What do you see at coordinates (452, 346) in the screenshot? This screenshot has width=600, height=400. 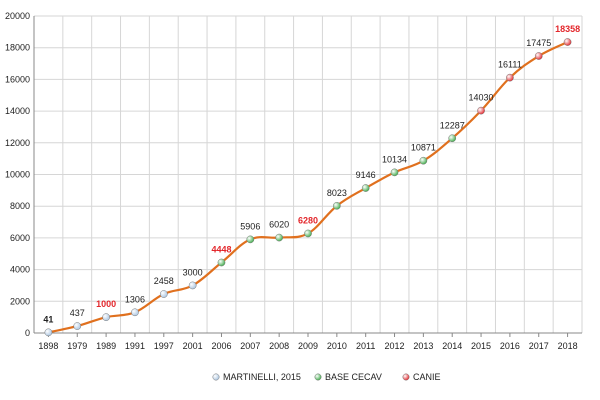 I see `x-tick-label: 2014` at bounding box center [452, 346].